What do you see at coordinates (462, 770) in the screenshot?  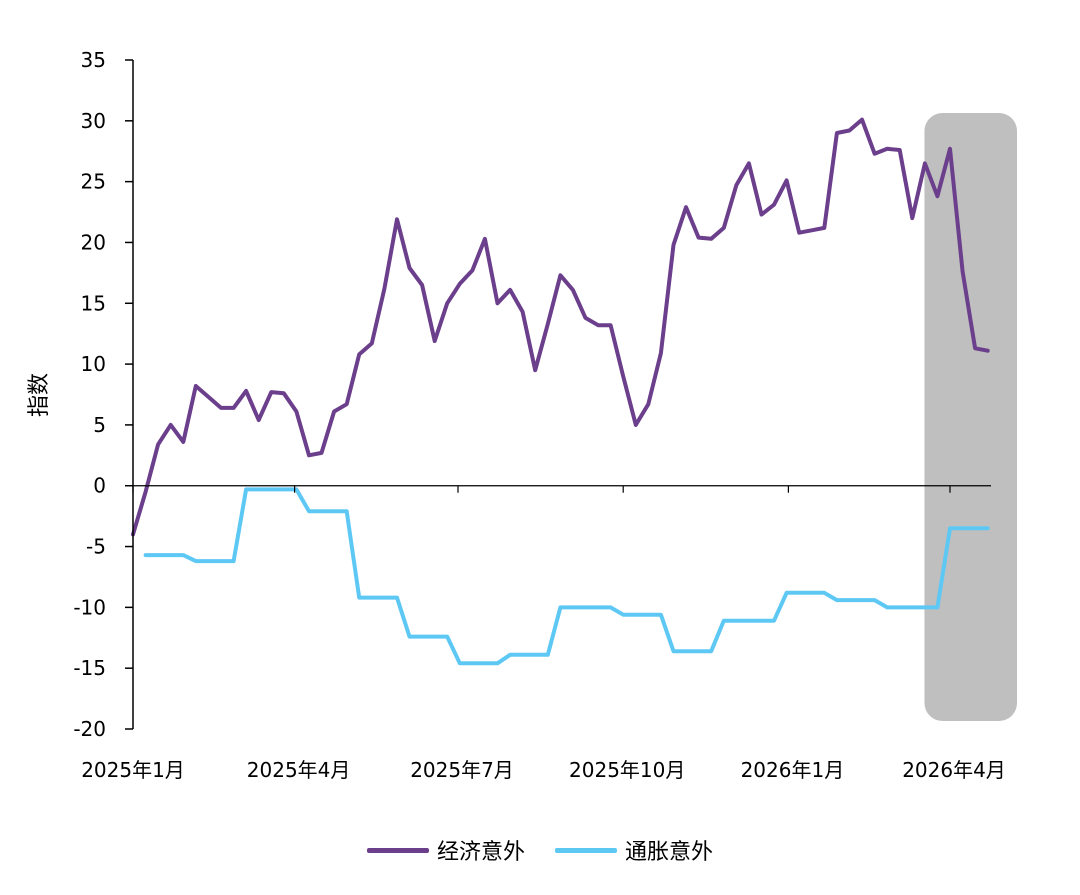 I see `x-tick-label: 2025年7月` at bounding box center [462, 770].